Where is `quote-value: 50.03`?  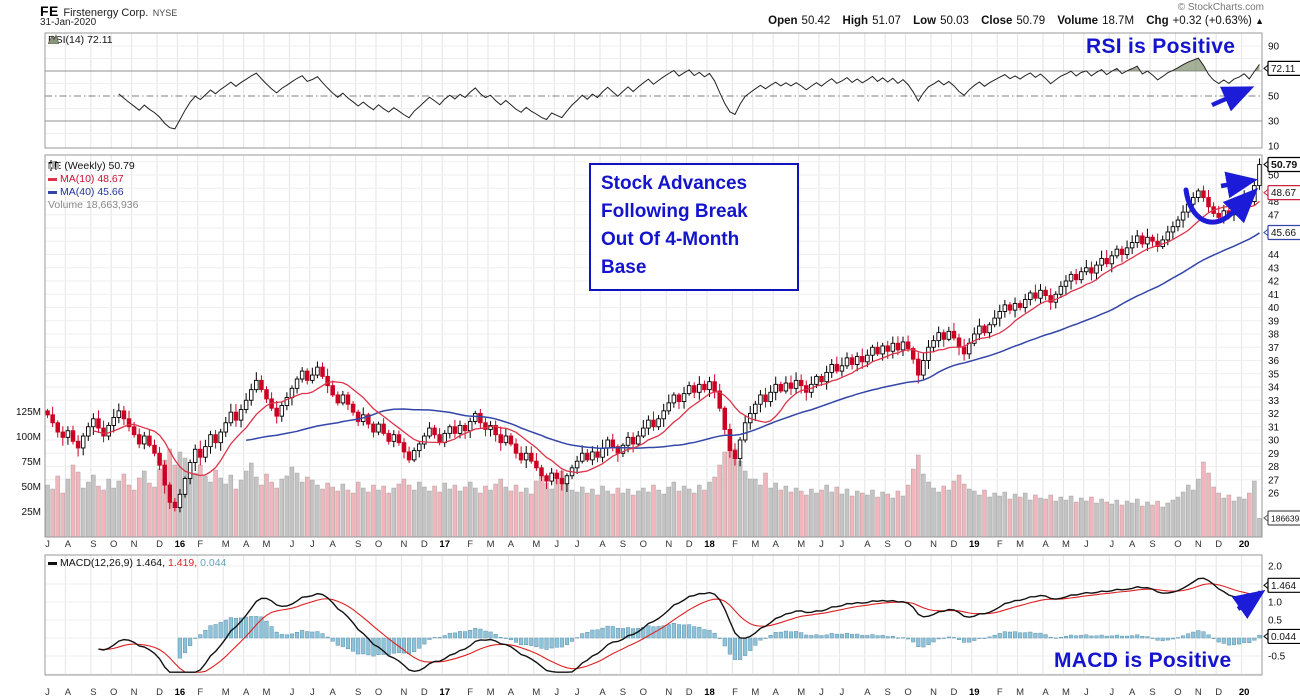 quote-value: 50.03 is located at coordinates (954, 21).